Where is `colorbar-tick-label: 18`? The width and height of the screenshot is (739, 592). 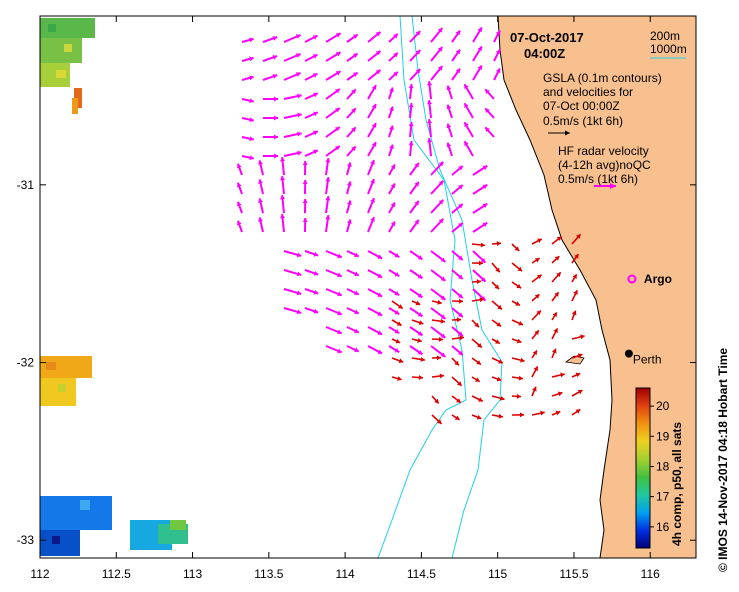
colorbar-tick-label: 18 is located at coordinates (663, 466).